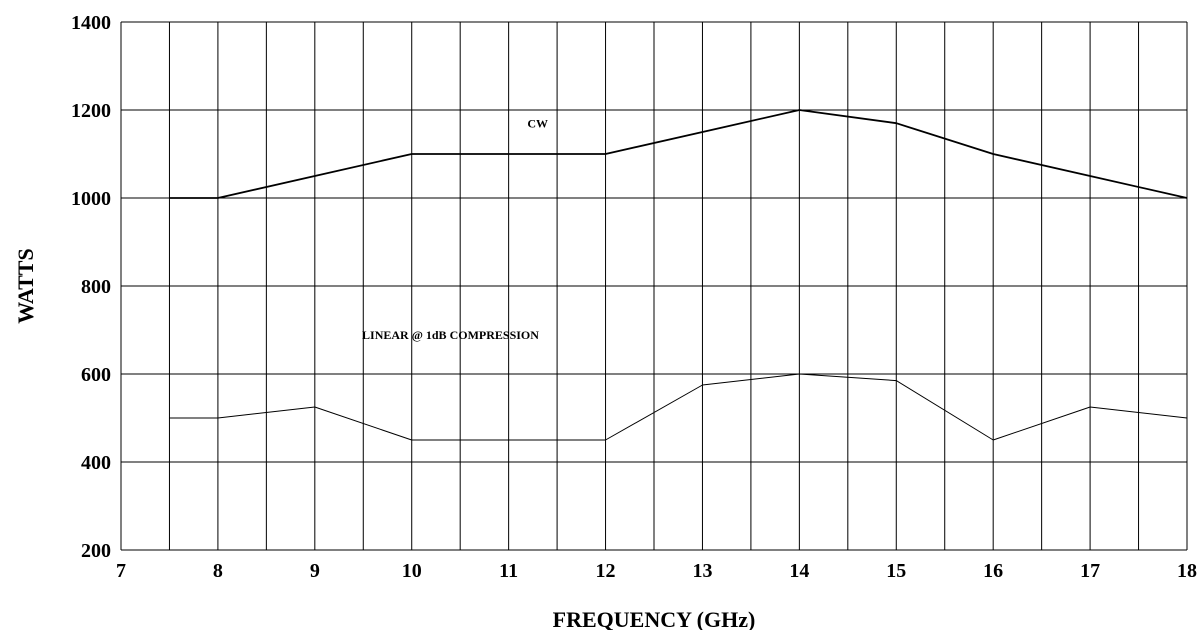 The image size is (1199, 630). Describe the element at coordinates (679, 154) in the screenshot. I see `series-line-cw` at that location.